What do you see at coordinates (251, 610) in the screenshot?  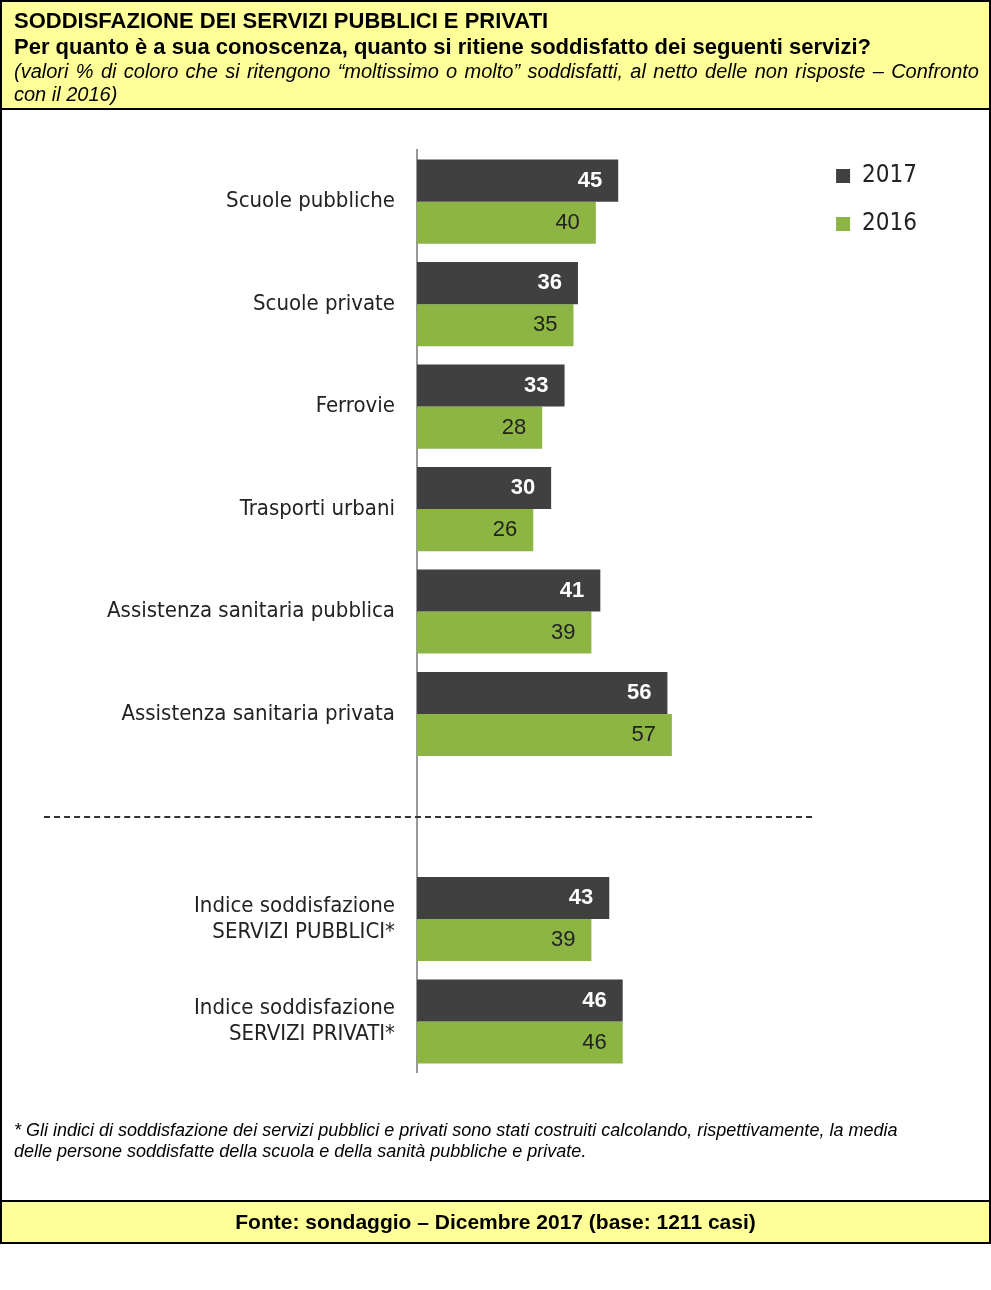 I see `y-tick-label: Assistenza sanitaria pubblica` at bounding box center [251, 610].